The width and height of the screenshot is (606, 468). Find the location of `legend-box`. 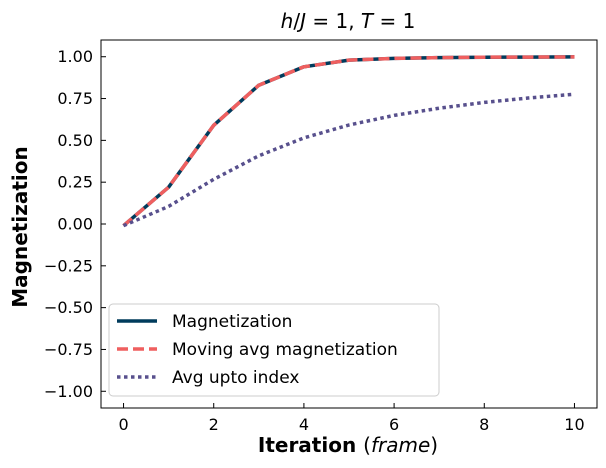

legend-box is located at coordinates (274, 350).